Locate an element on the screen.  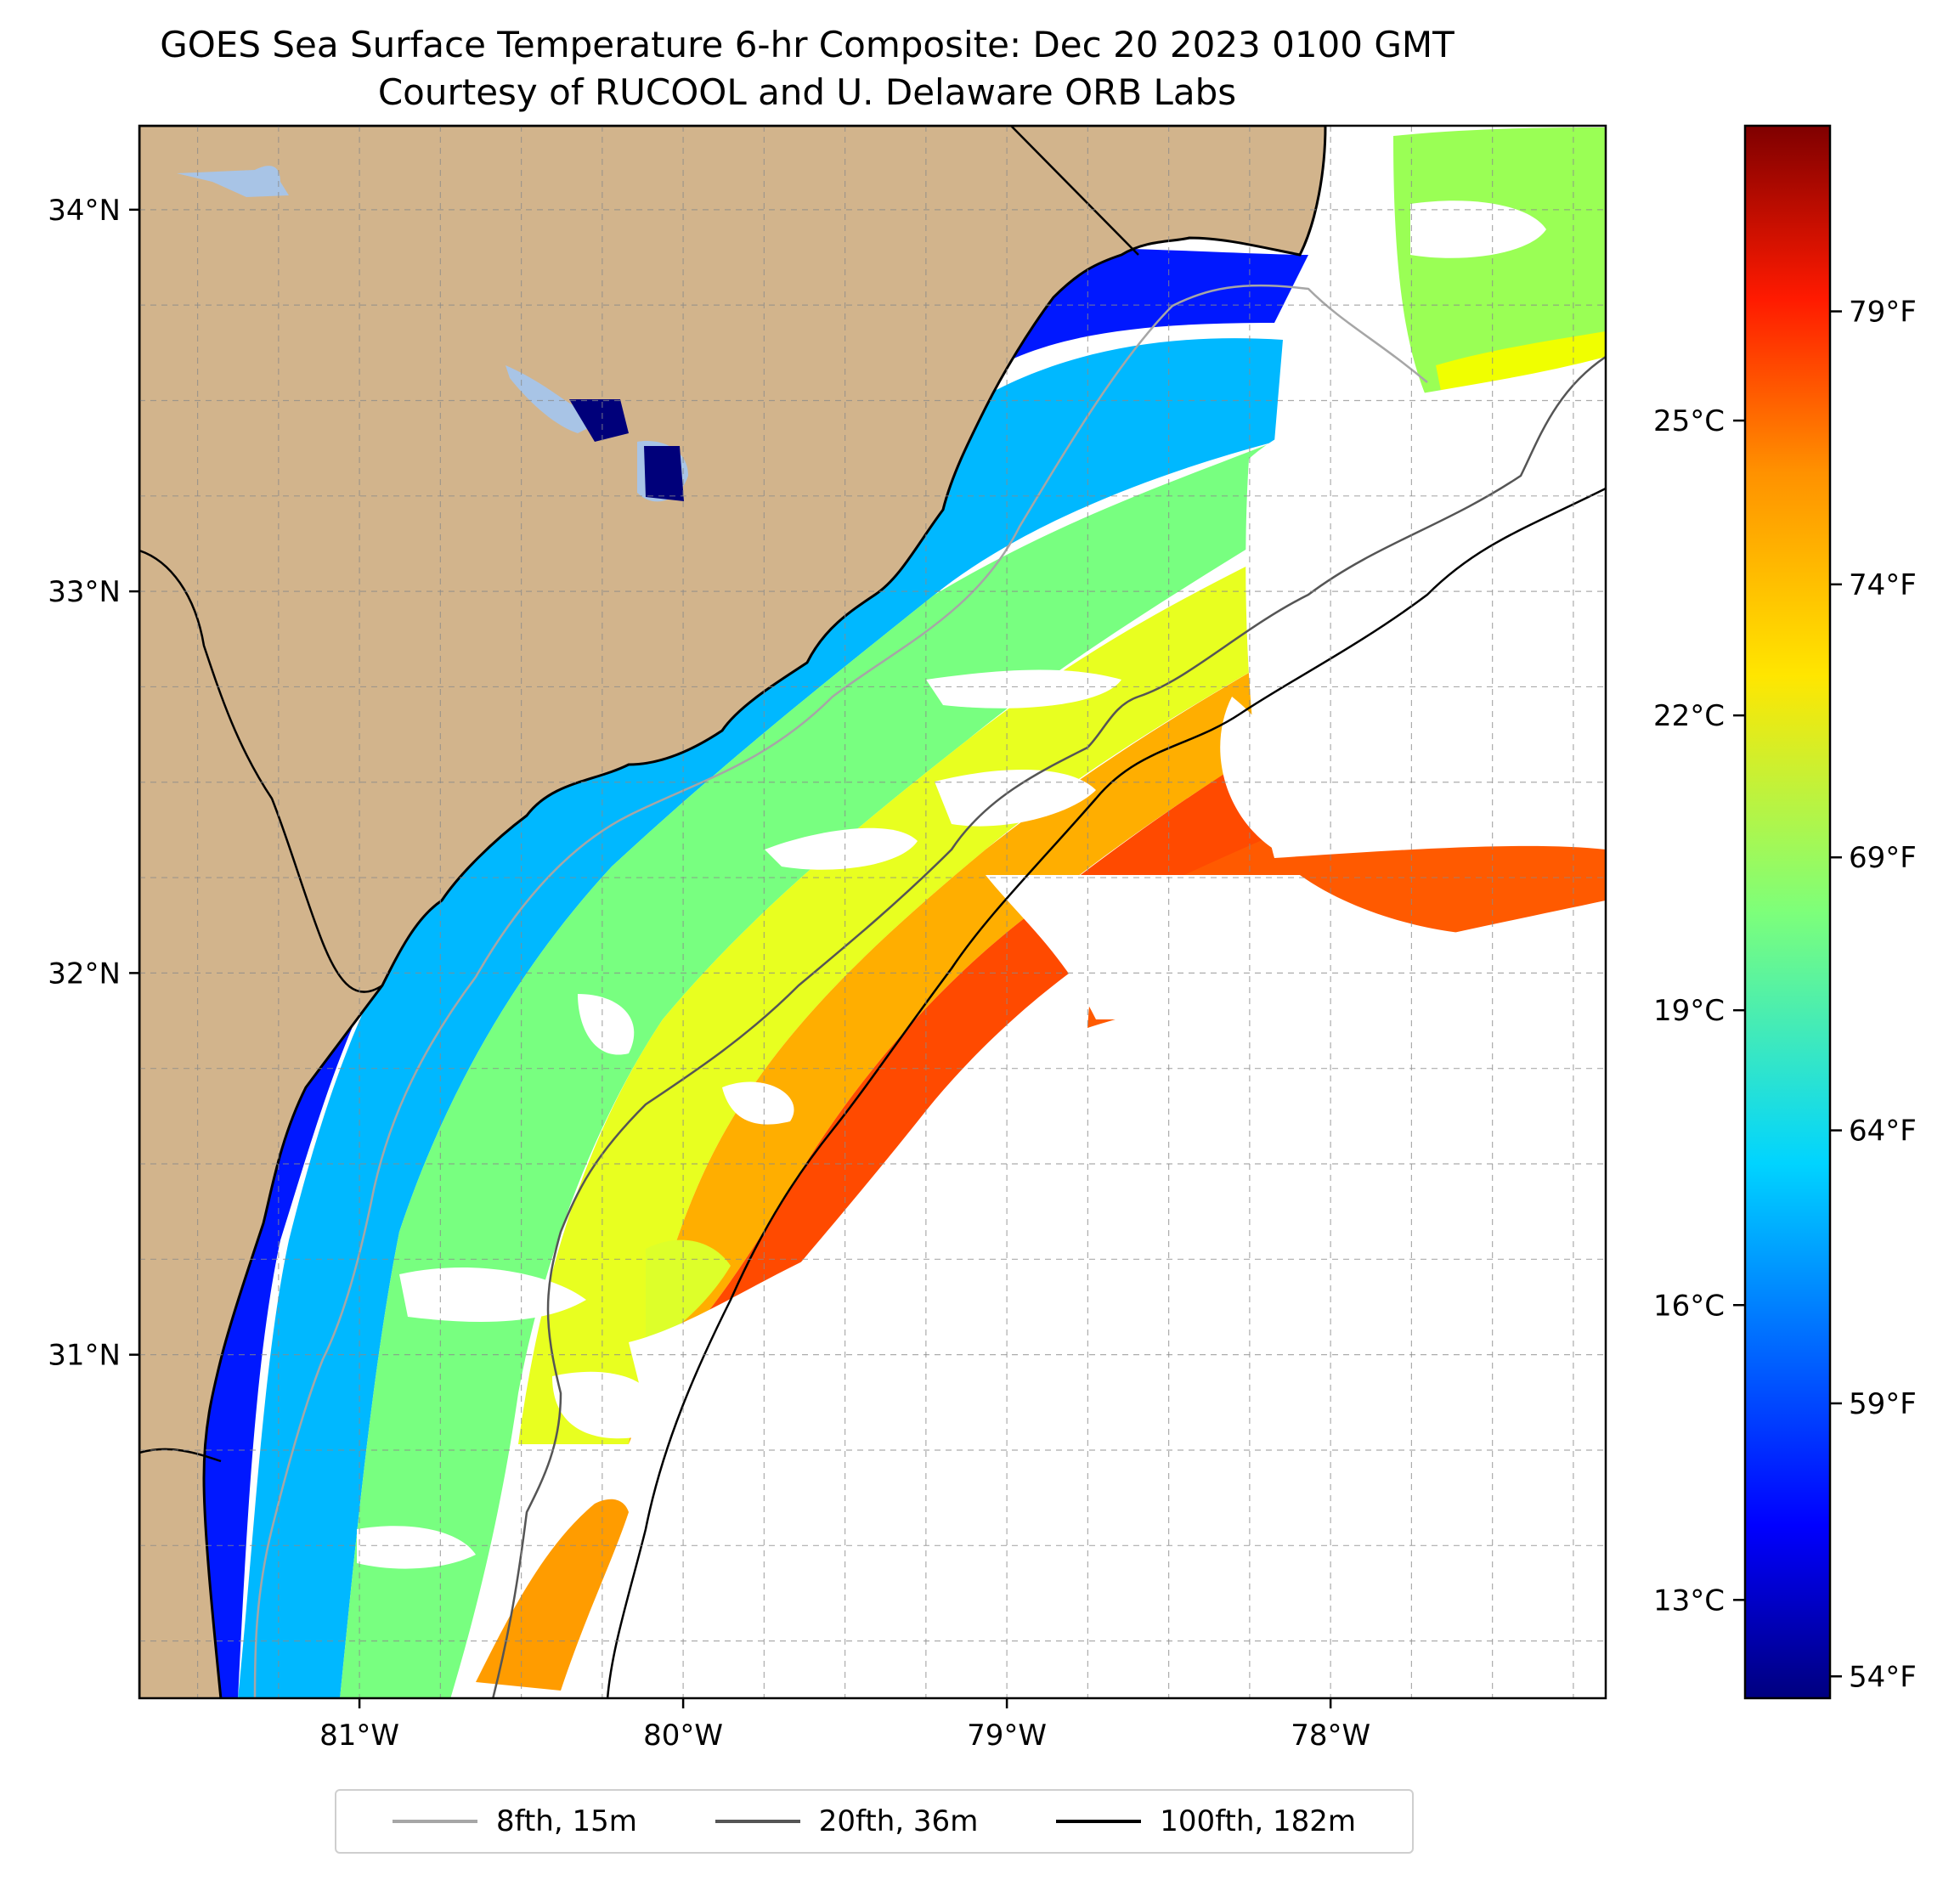
colorbar-fahrenheit-label: 54°F is located at coordinates (1883, 1677).